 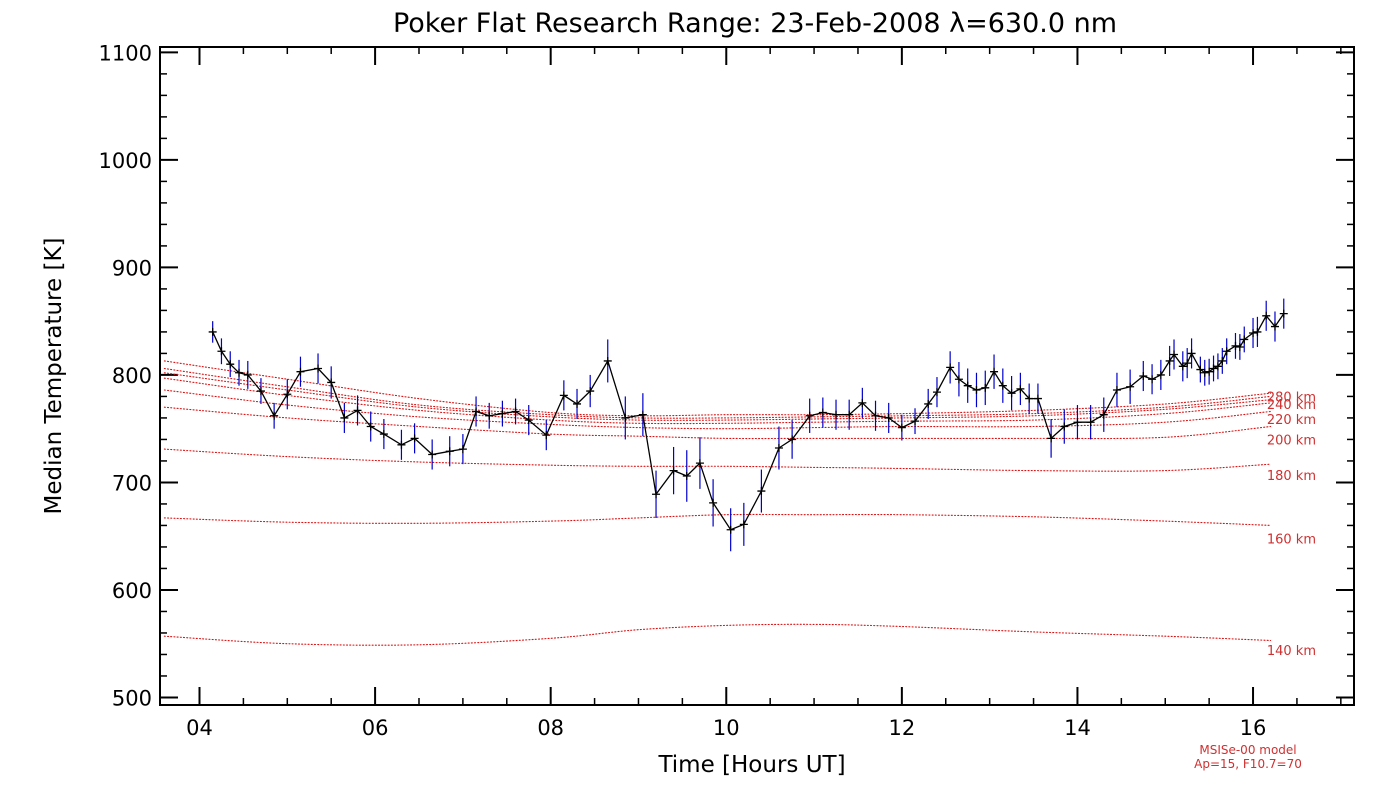 I want to click on model-label: 280 km, so click(x=1291, y=397).